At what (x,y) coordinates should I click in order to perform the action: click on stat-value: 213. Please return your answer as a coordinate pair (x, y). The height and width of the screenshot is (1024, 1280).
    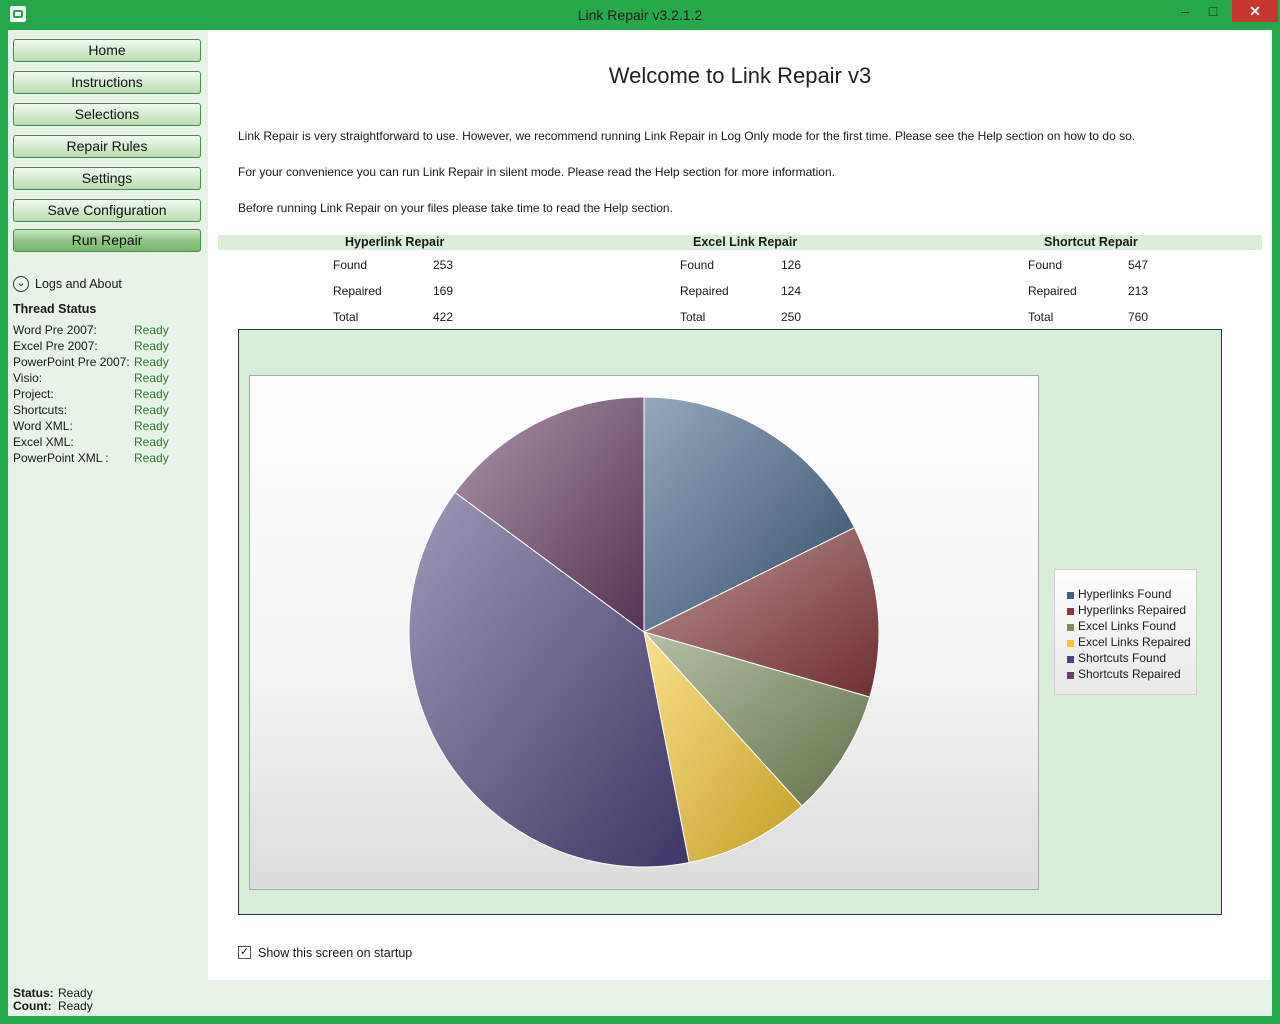
    Looking at the image, I should click on (1138, 291).